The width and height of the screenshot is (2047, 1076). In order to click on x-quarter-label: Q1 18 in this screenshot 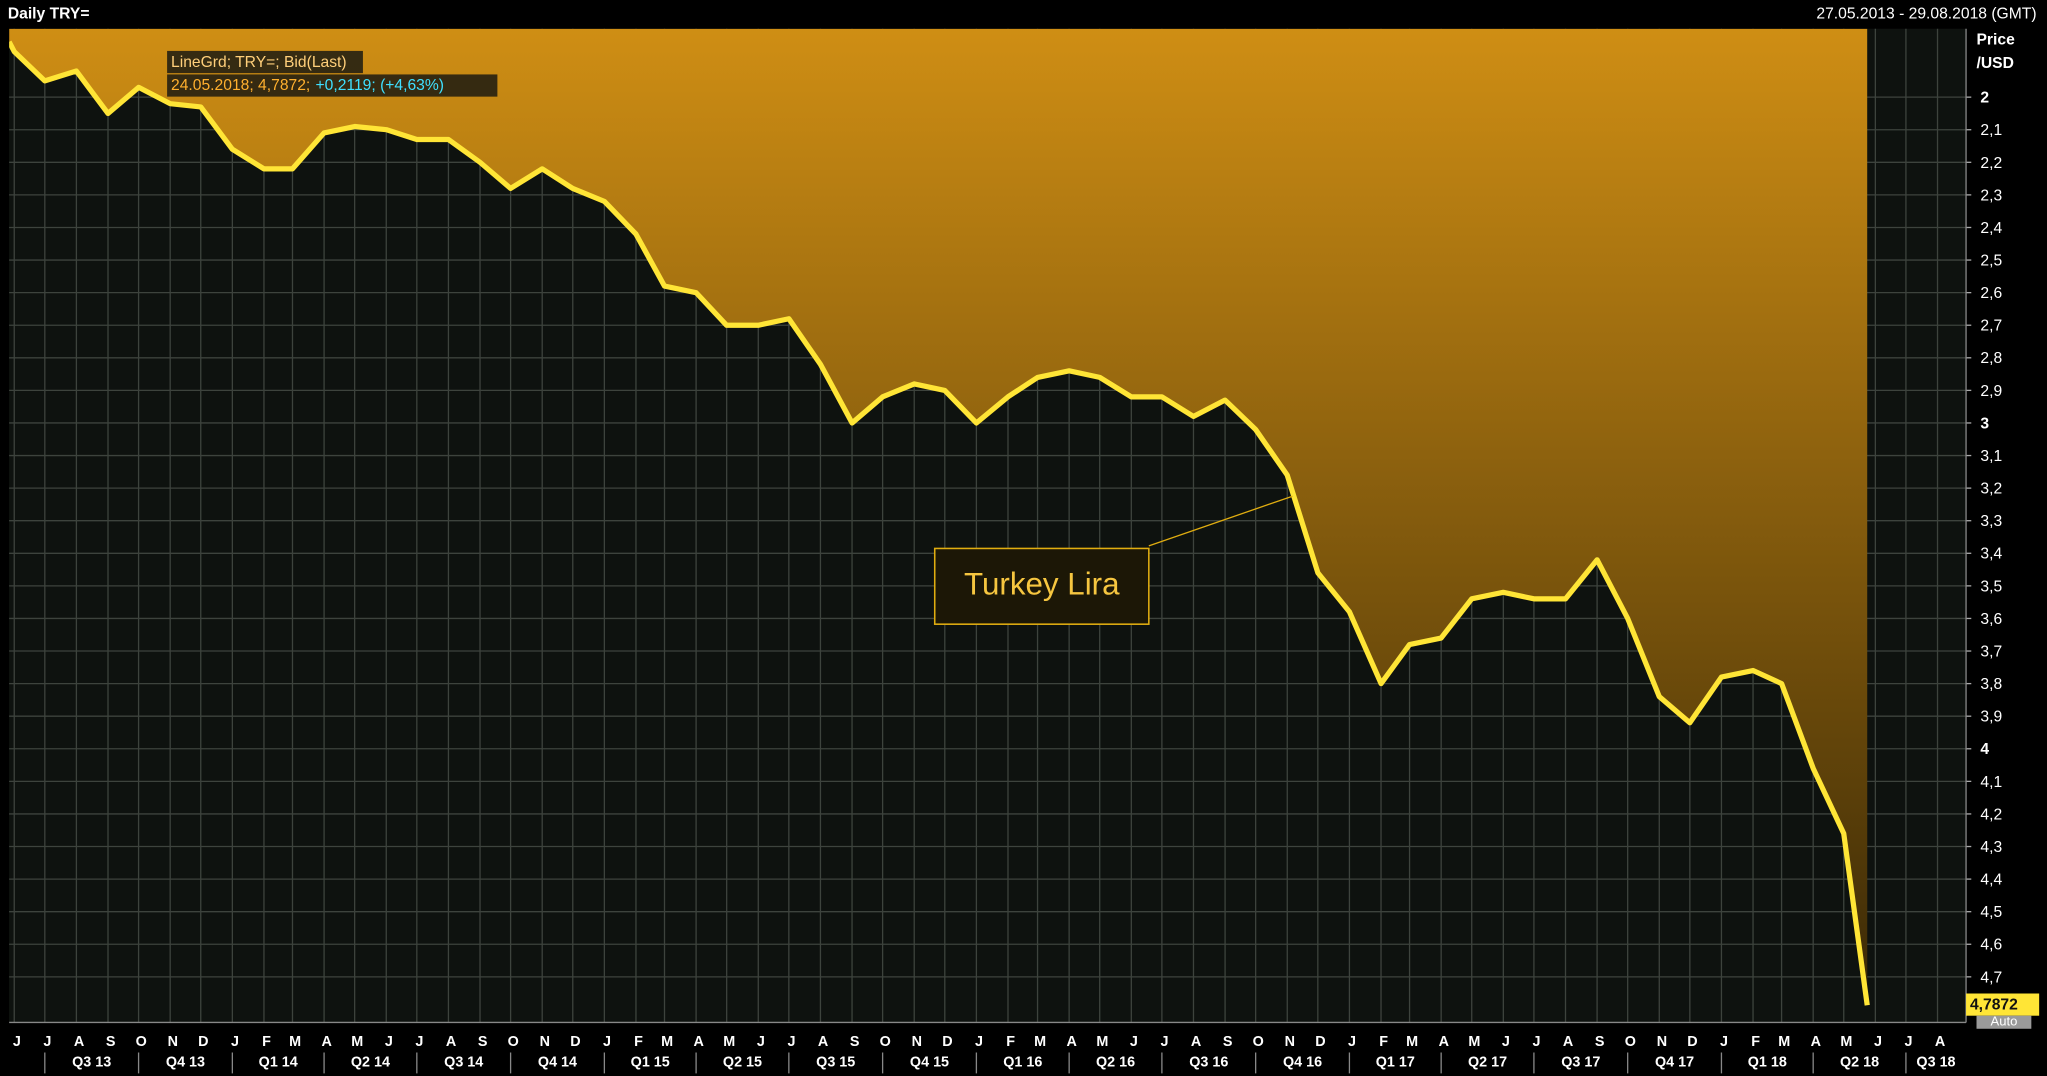, I will do `click(1767, 1063)`.